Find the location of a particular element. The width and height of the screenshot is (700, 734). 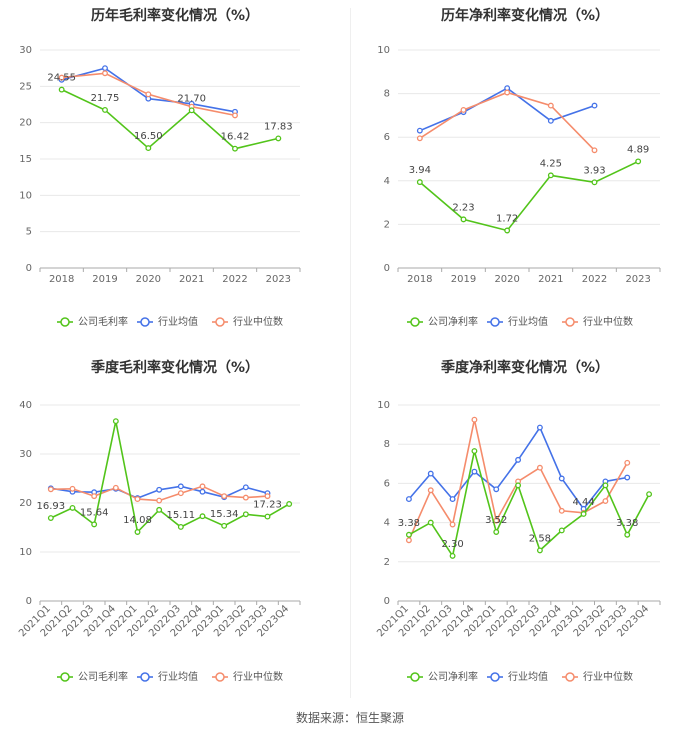

data-label: 17.83 is located at coordinates (278, 126).